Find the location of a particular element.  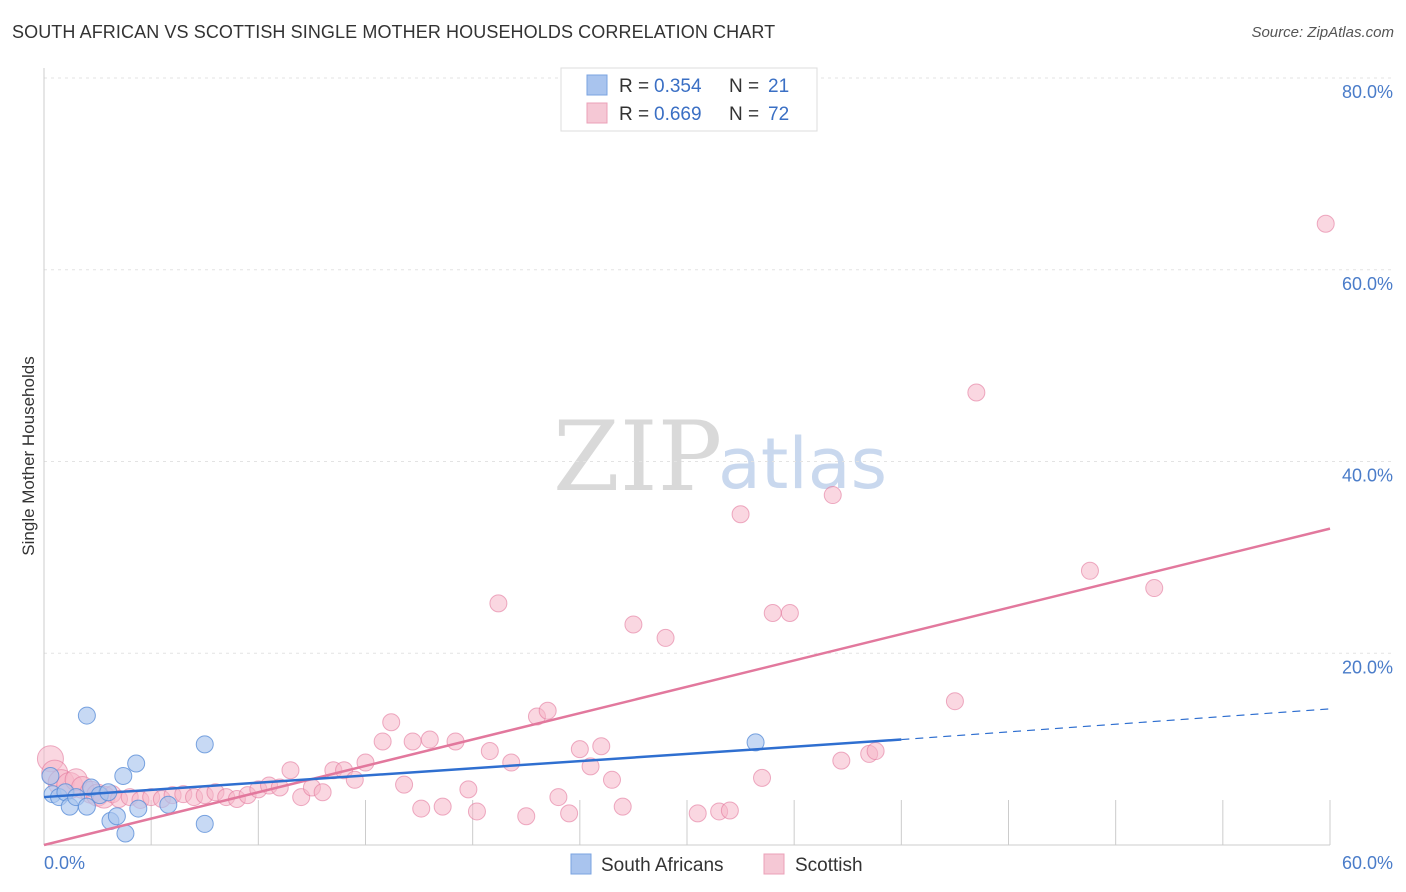

legend-n-label-1: N = is located at coordinates (744, 86).